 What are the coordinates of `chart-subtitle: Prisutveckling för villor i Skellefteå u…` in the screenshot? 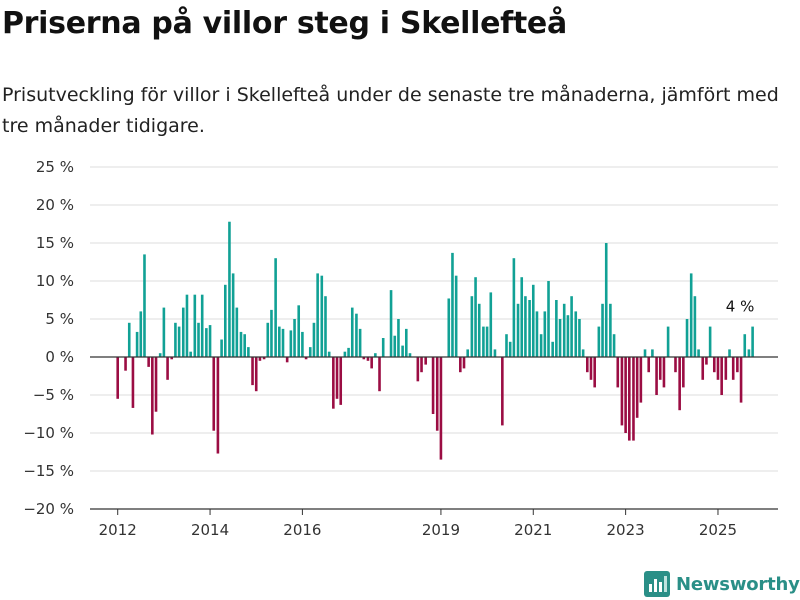 It's located at (390, 110).